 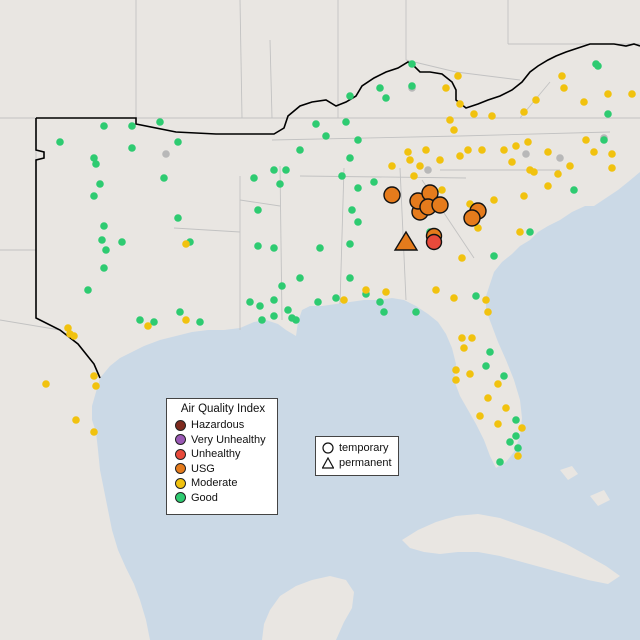 What do you see at coordinates (434, 242) in the screenshot?
I see `monitor-point-unhealthy` at bounding box center [434, 242].